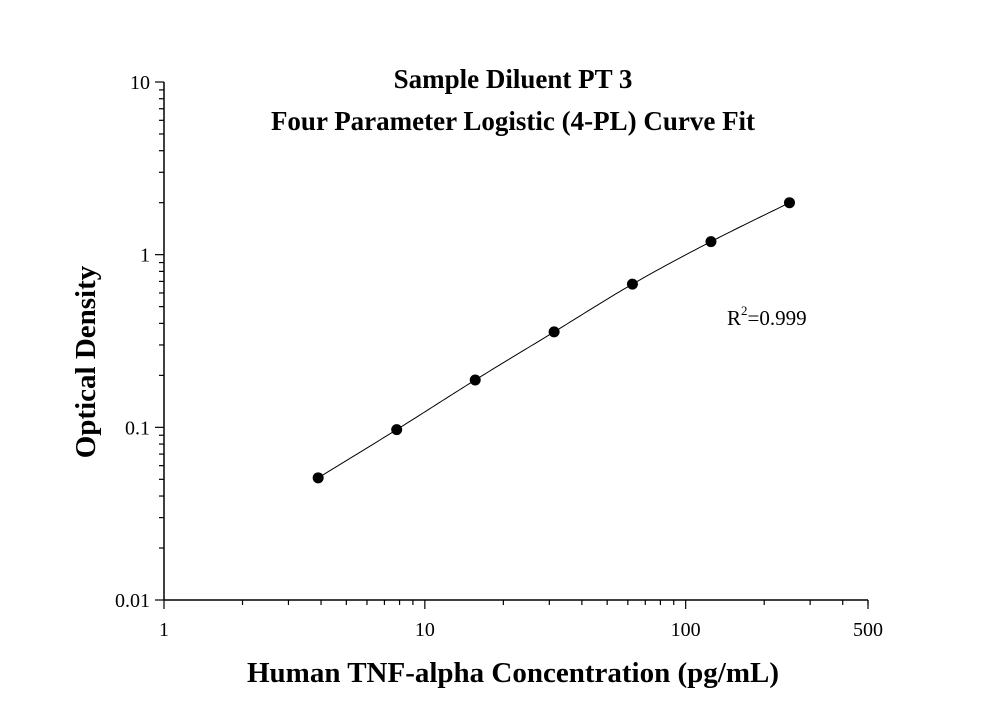 Image resolution: width=1008 pixels, height=707 pixels. I want to click on x-tick-label: 10, so click(425, 630).